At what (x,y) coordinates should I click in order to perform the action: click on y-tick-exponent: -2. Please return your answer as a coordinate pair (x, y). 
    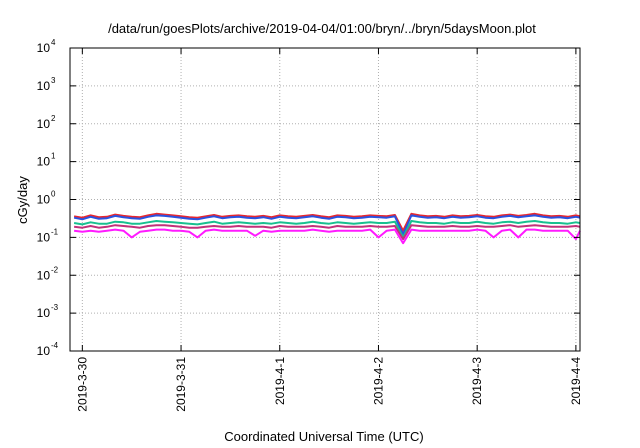
    Looking at the image, I should click on (55, 269).